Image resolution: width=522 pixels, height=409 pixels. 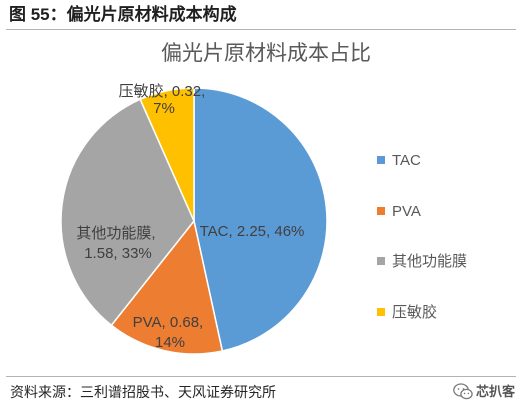 I want to click on legend-item-other-films: 其他功能膜, so click(x=422, y=261).